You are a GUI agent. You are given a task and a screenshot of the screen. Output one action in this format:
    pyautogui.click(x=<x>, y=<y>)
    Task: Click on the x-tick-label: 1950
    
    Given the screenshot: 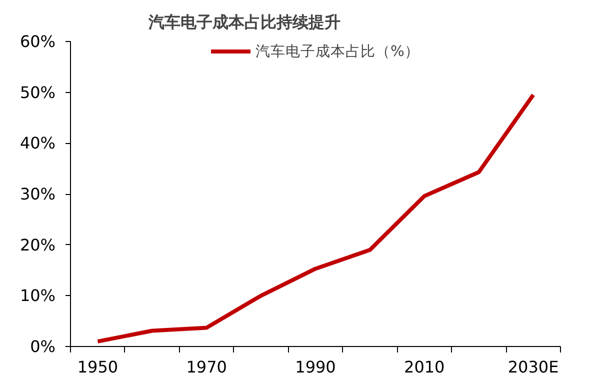 What is the action you would take?
    pyautogui.click(x=97, y=367)
    